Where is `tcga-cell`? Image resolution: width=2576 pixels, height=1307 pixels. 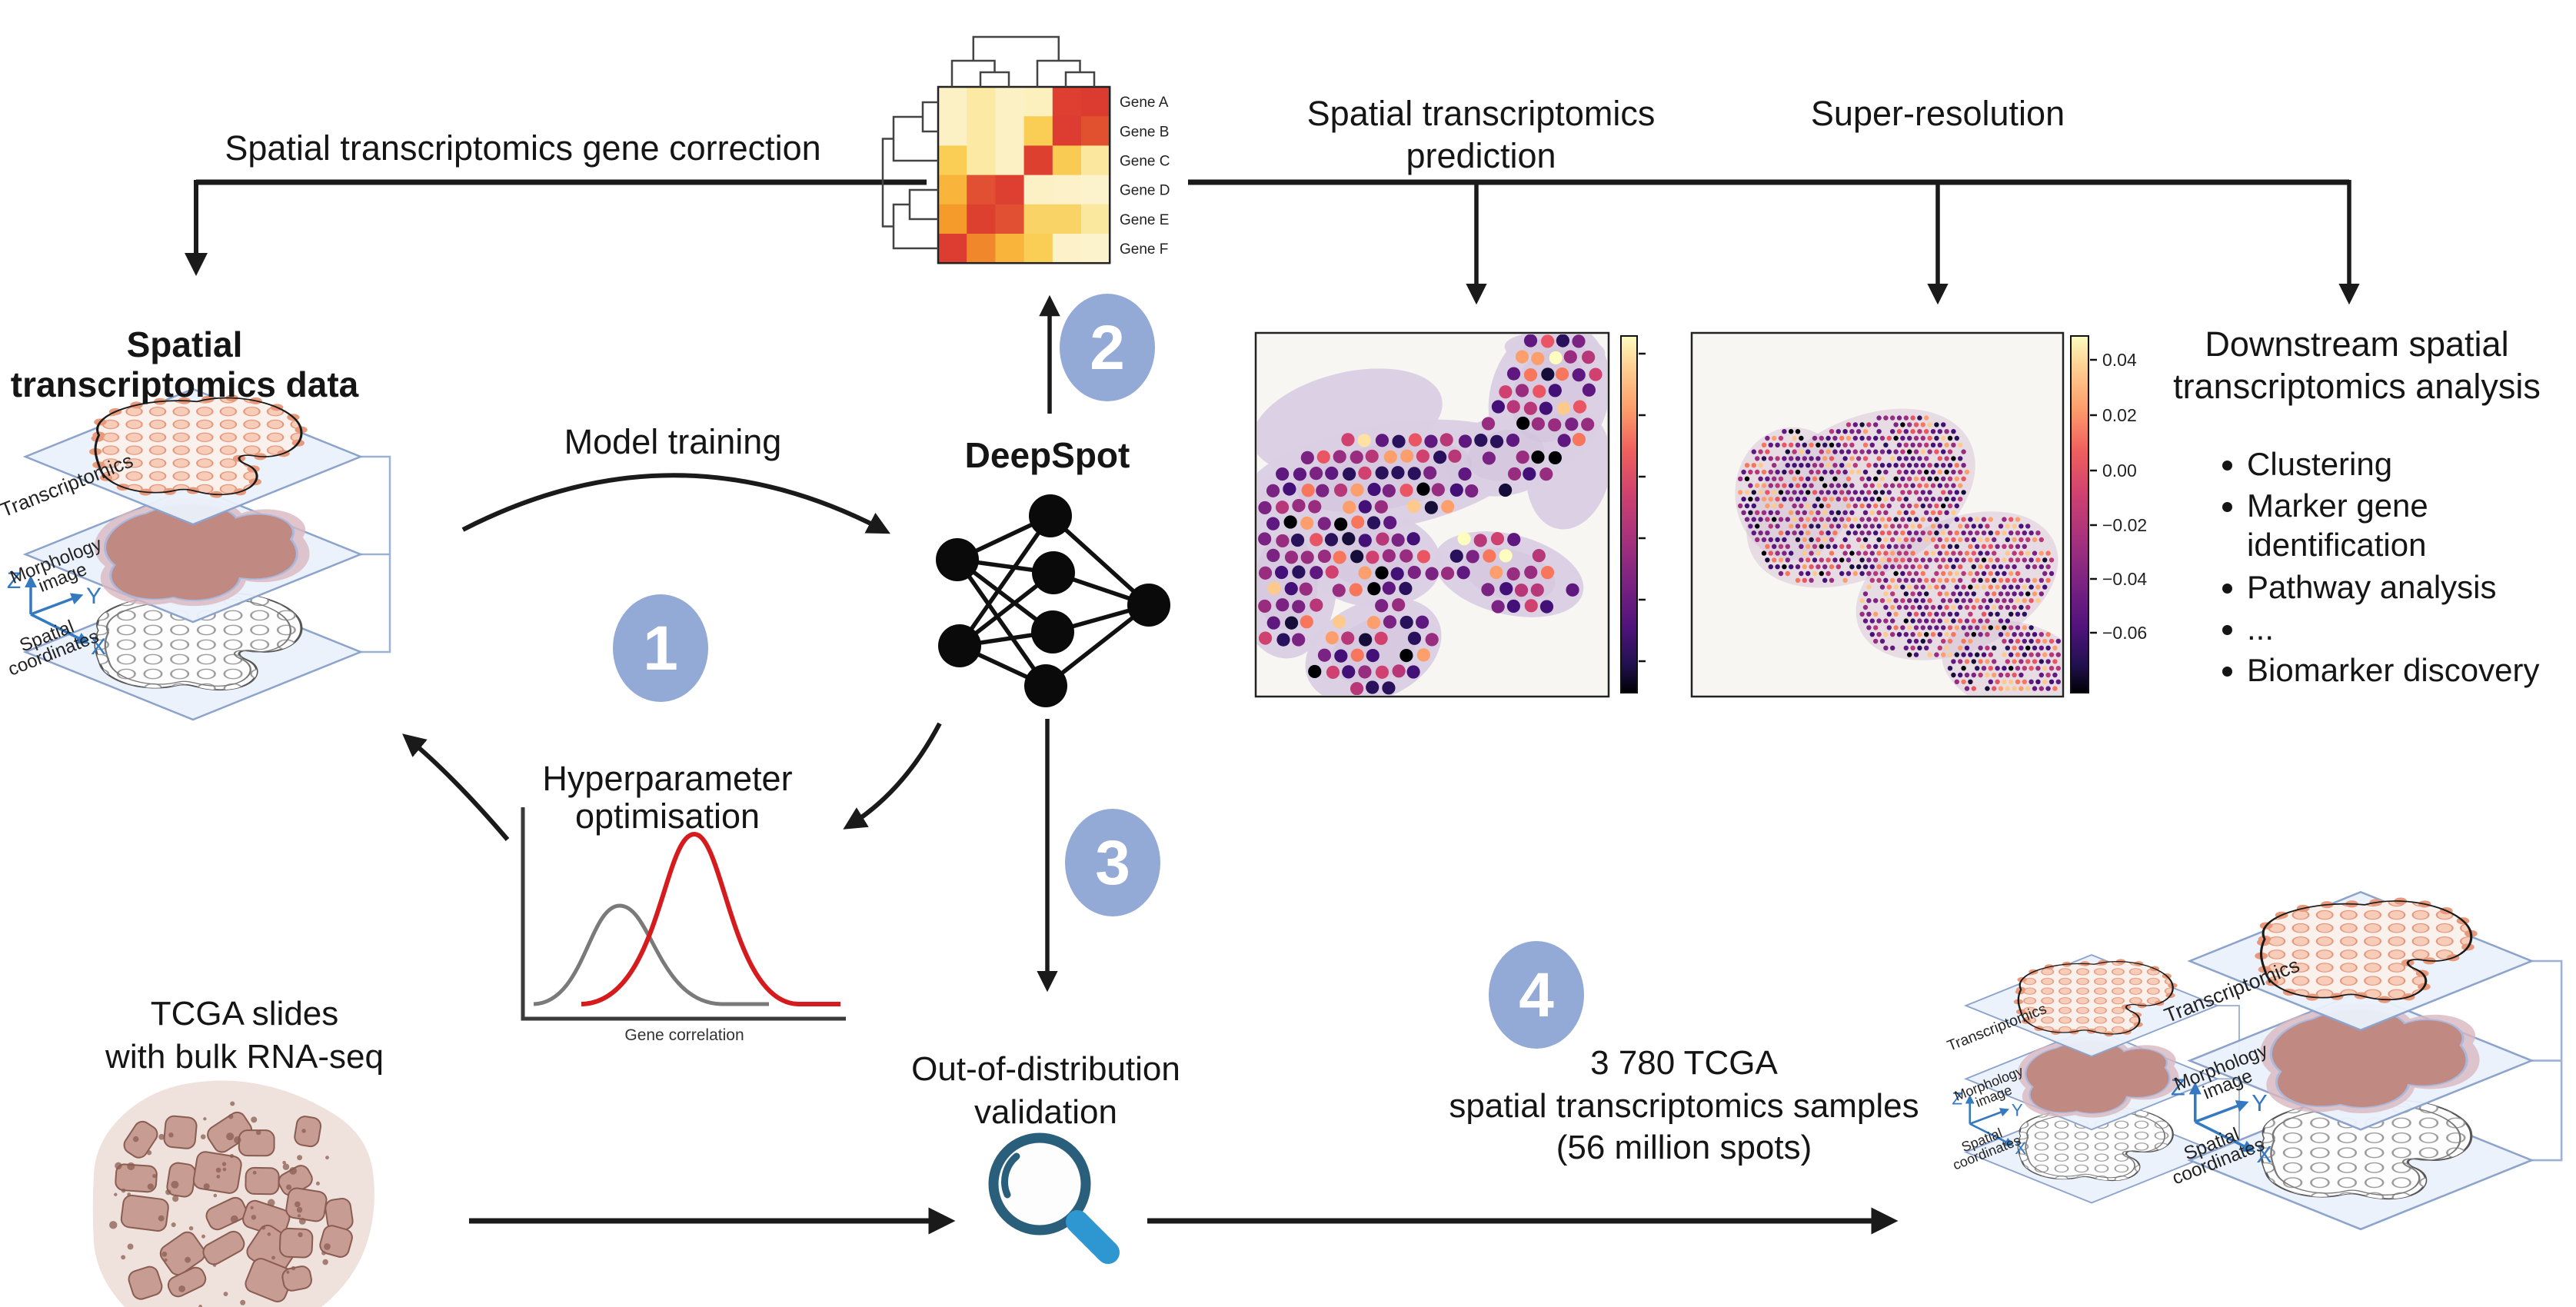 tcga-cell is located at coordinates (306, 1204).